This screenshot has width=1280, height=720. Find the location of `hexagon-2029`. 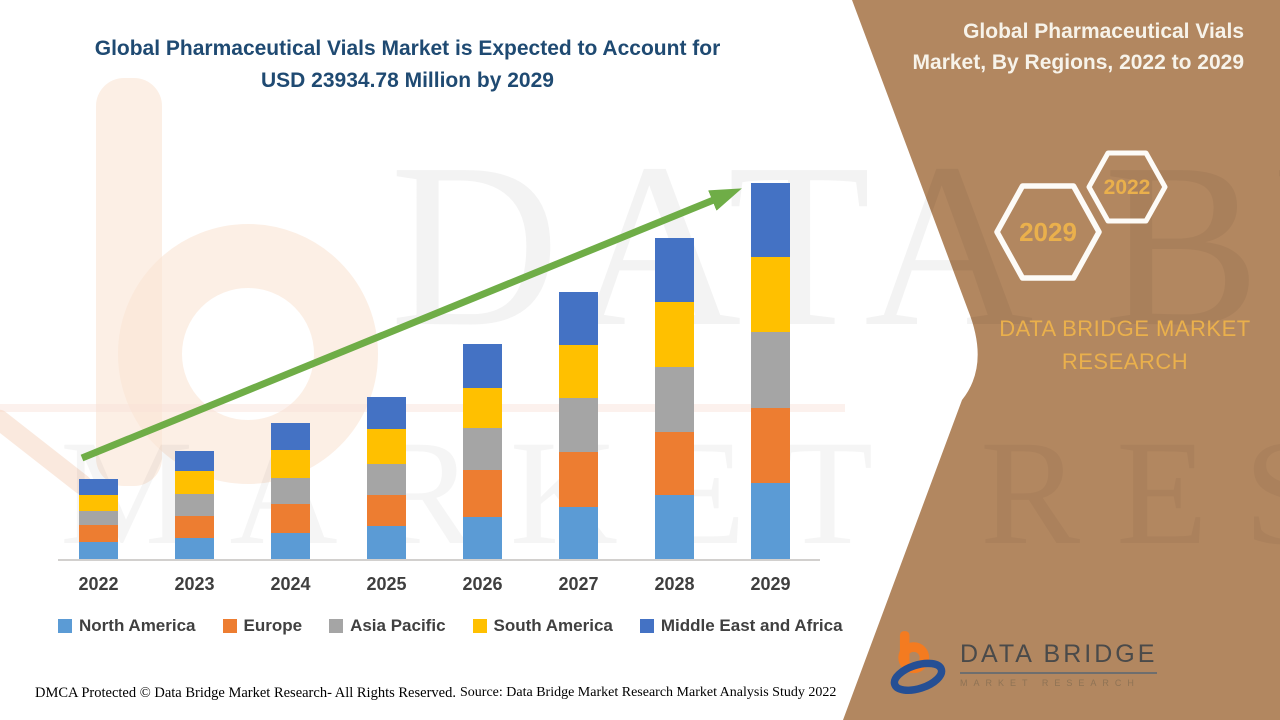

hexagon-2029 is located at coordinates (1048, 232).